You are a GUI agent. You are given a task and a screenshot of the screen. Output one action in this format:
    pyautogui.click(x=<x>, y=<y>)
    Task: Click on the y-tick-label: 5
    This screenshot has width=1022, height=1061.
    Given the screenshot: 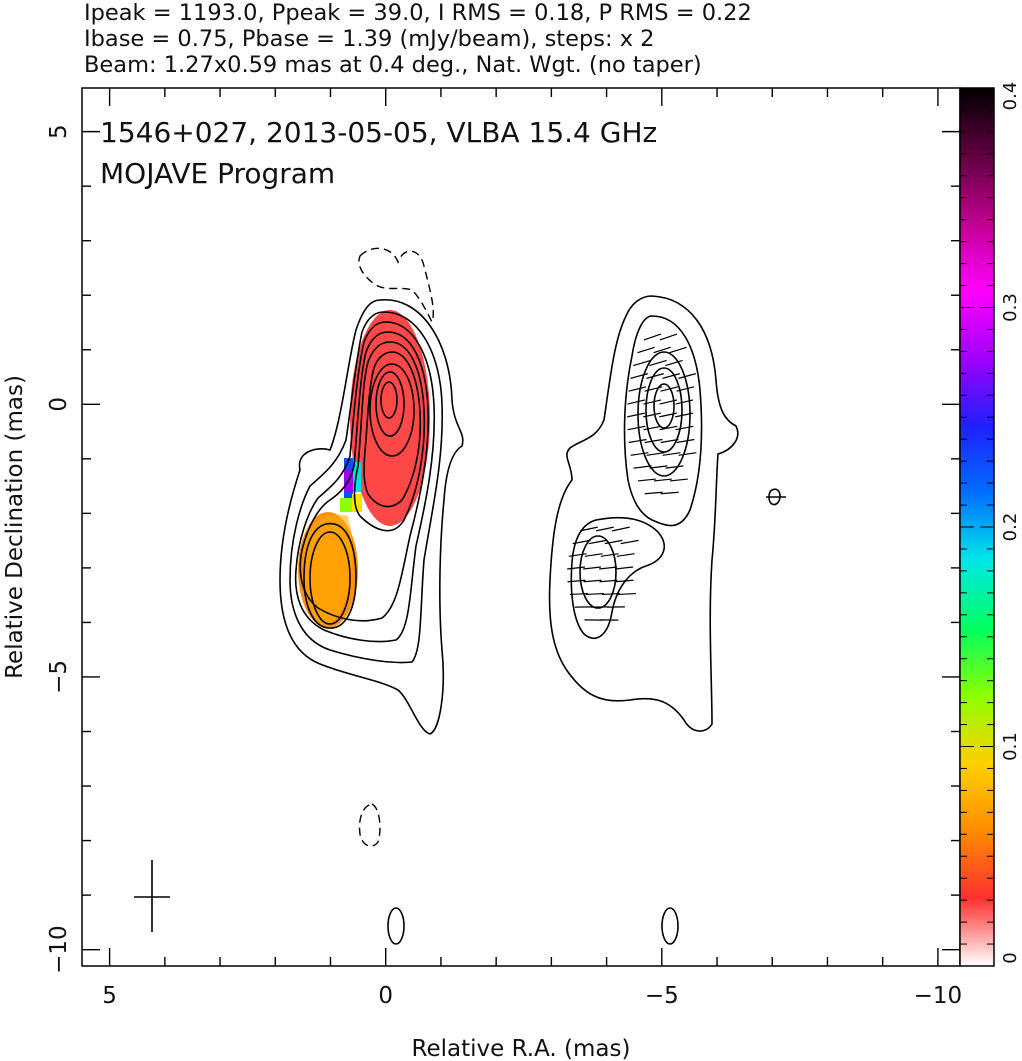 What is the action you would take?
    pyautogui.click(x=59, y=131)
    